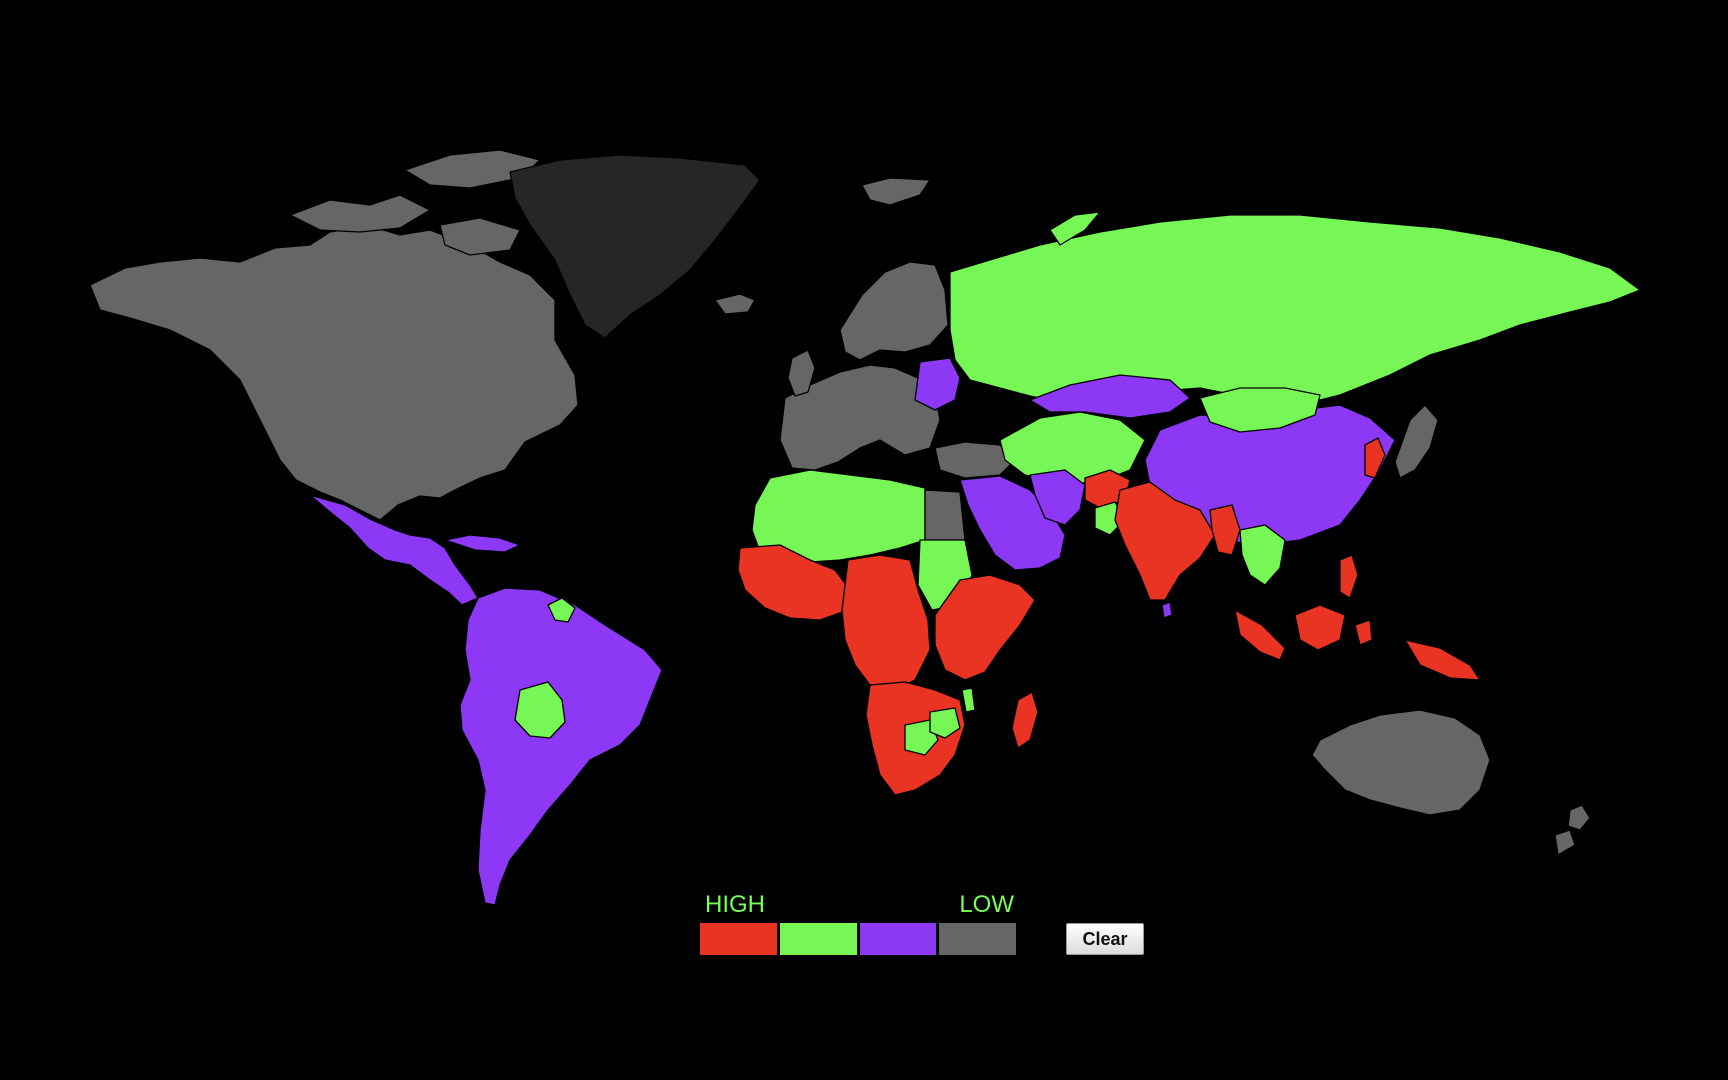 The height and width of the screenshot is (1080, 1728). What do you see at coordinates (1579, 817) in the screenshot?
I see `new-zealand-north-region` at bounding box center [1579, 817].